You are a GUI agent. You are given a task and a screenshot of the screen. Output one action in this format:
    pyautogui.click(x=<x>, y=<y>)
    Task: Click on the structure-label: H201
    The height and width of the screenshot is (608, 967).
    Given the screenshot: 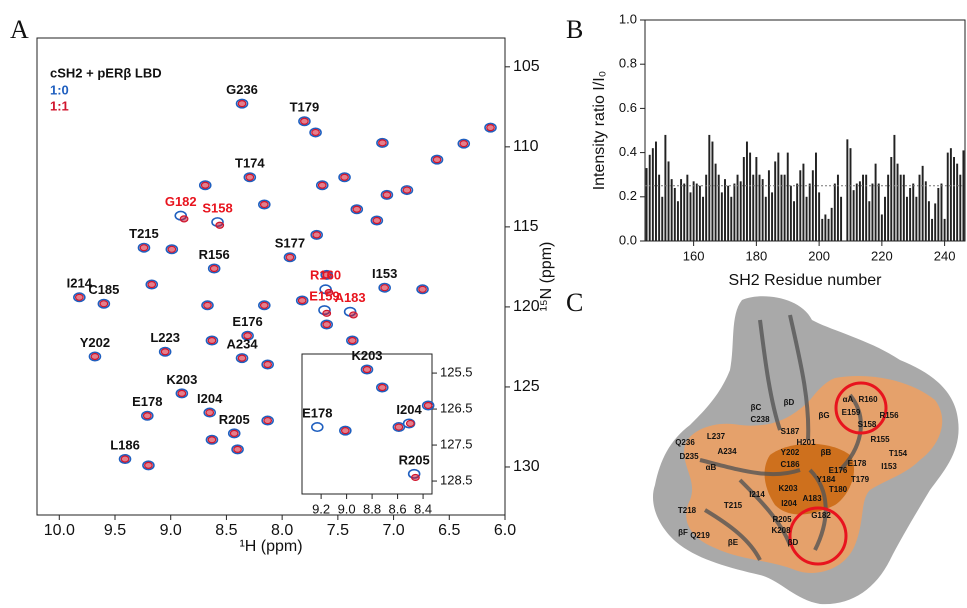 What is the action you would take?
    pyautogui.click(x=806, y=442)
    